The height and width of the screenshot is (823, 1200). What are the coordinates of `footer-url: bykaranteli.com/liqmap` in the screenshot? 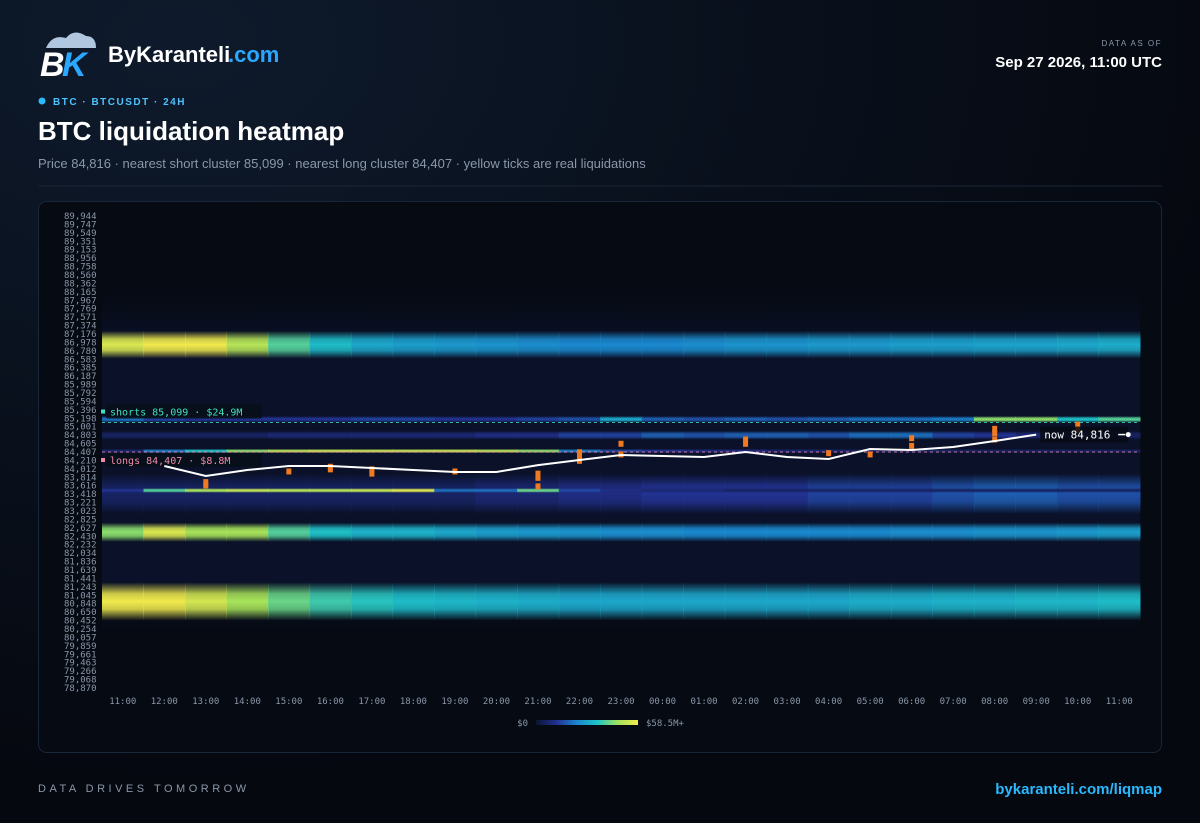 It's located at (1078, 789).